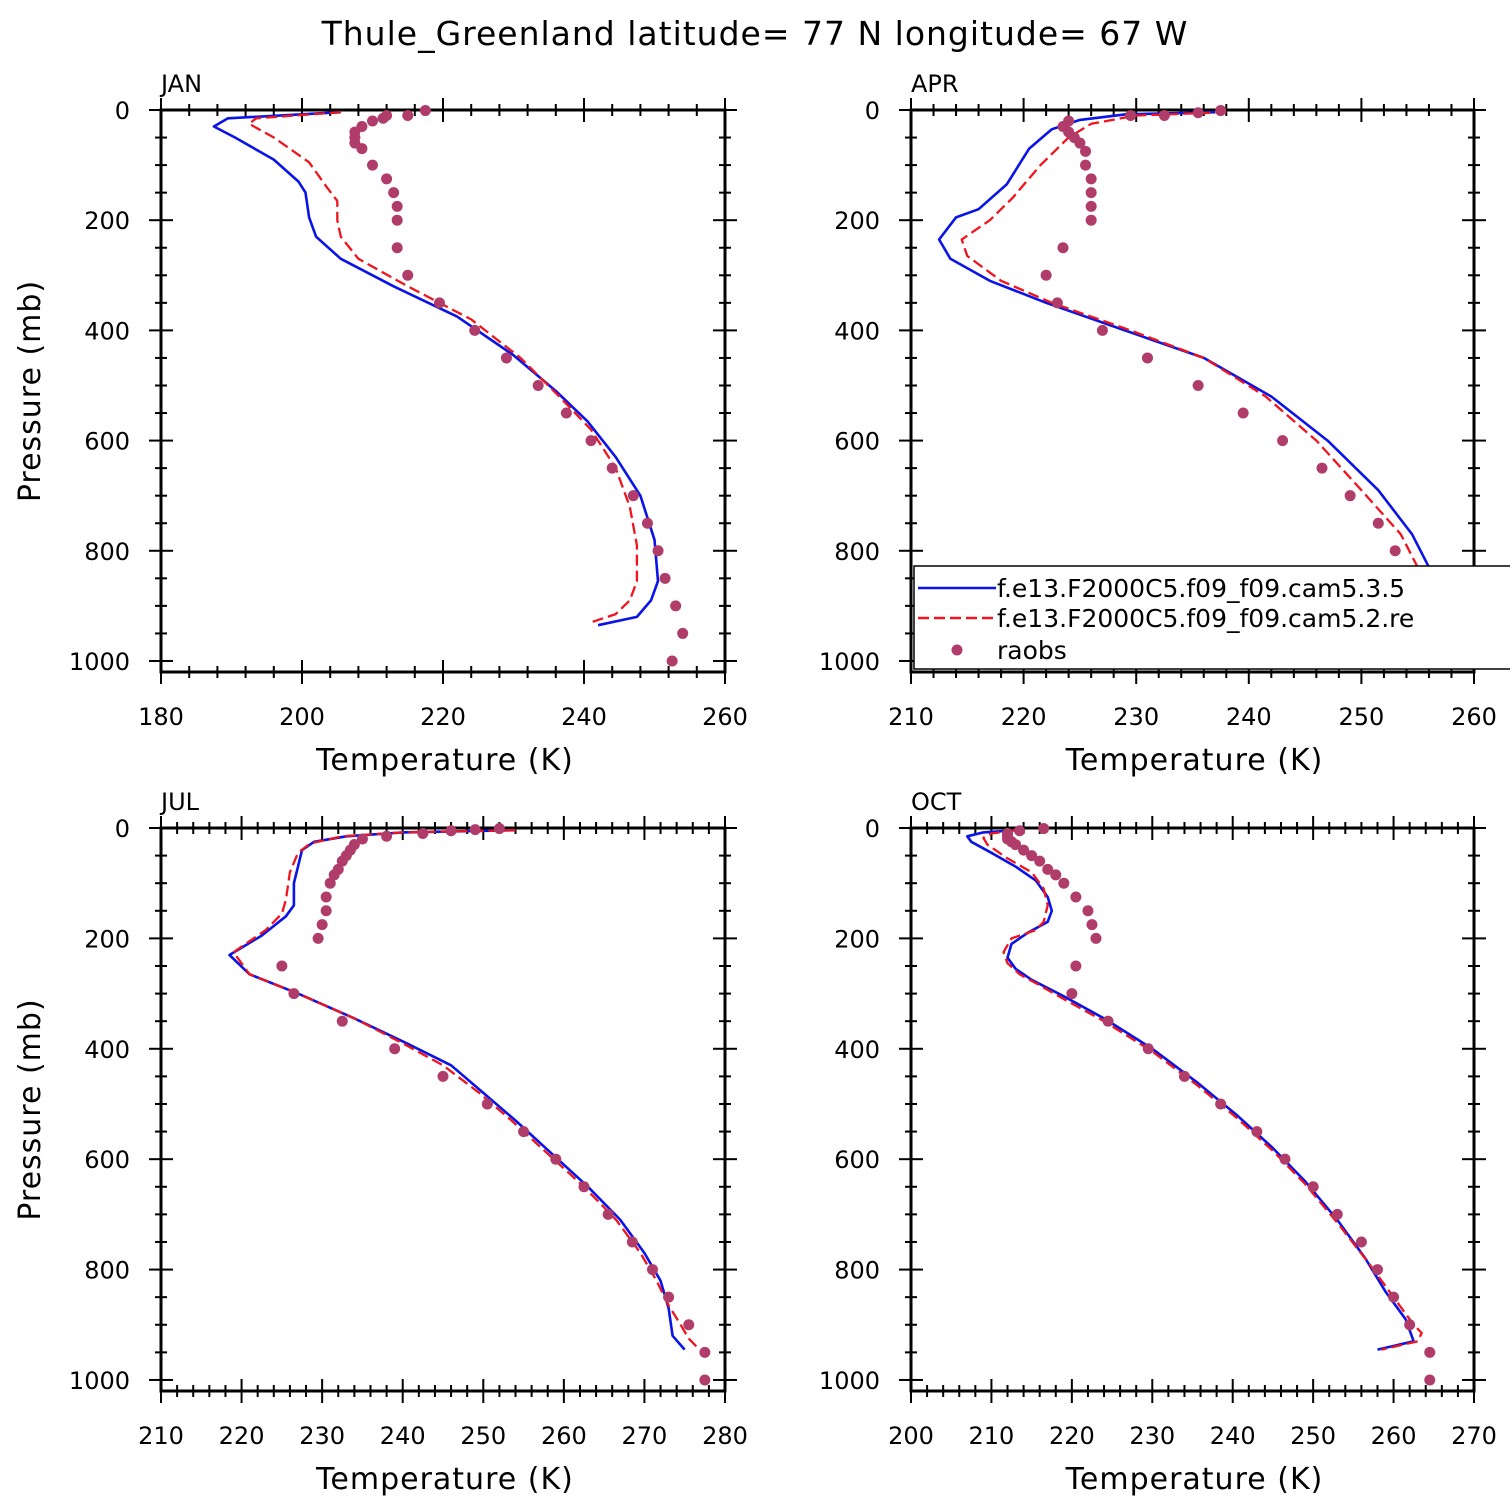 The width and height of the screenshot is (1510, 1510). What do you see at coordinates (107, 939) in the screenshot?
I see `y-tick-label: 200` at bounding box center [107, 939].